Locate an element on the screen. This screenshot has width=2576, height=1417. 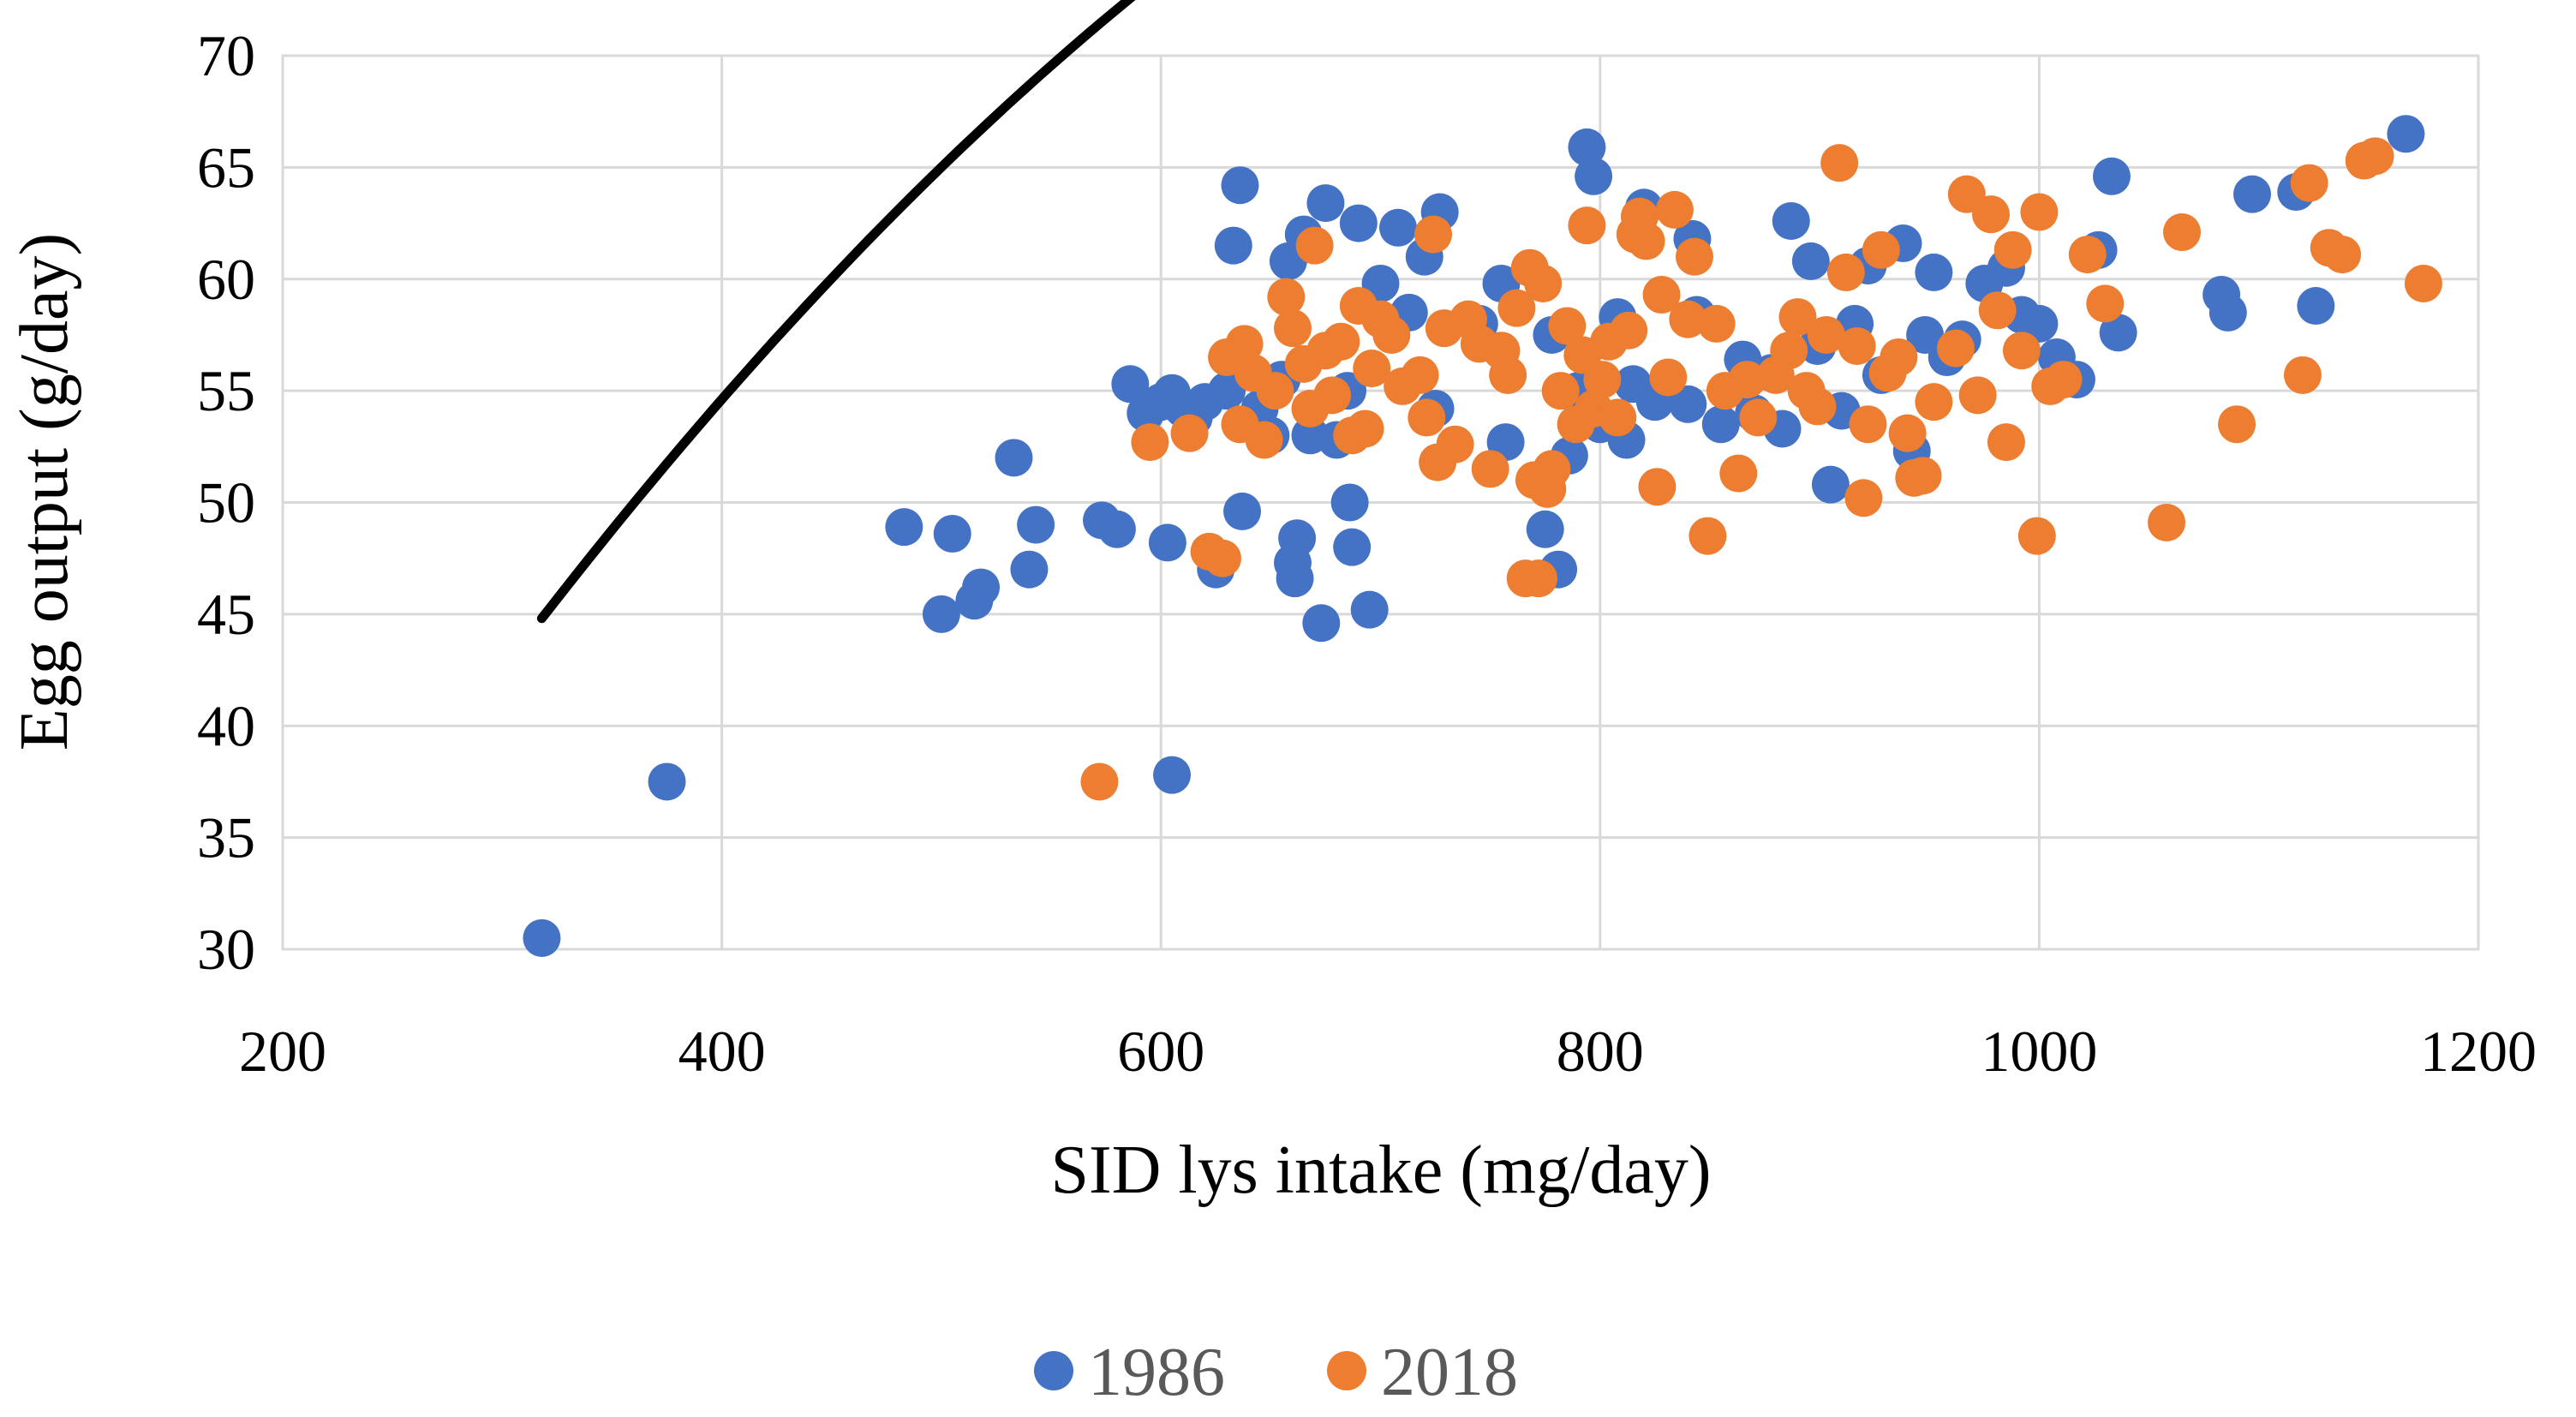
trendline is located at coordinates (836, 312).